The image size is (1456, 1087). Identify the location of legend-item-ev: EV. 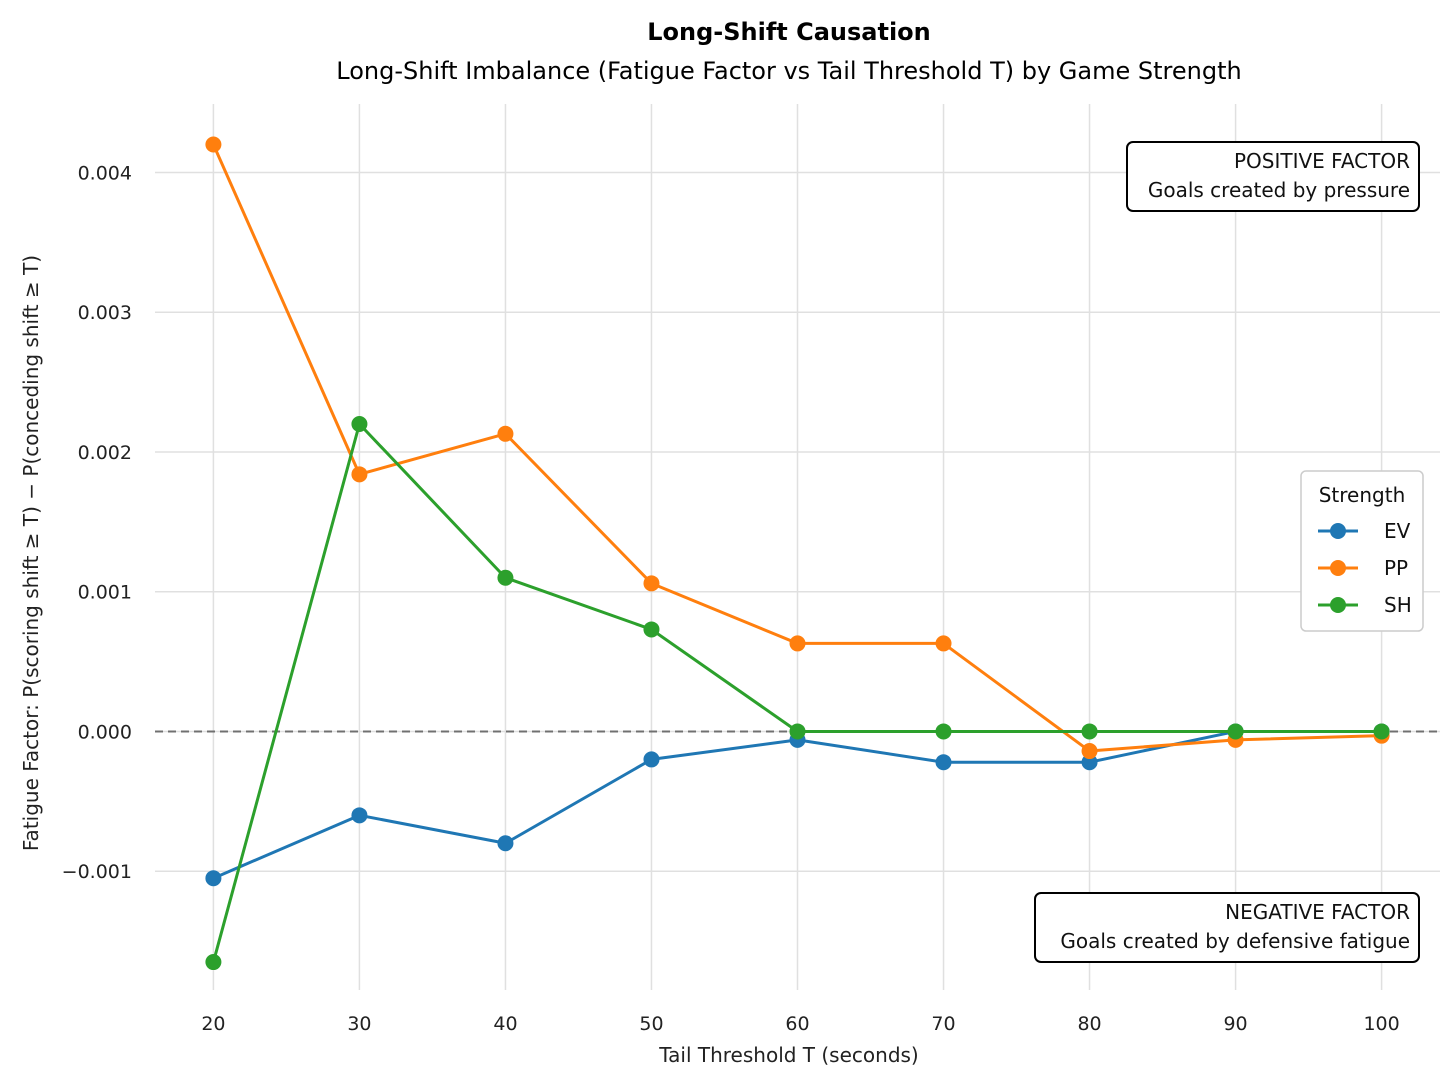
(1364, 531).